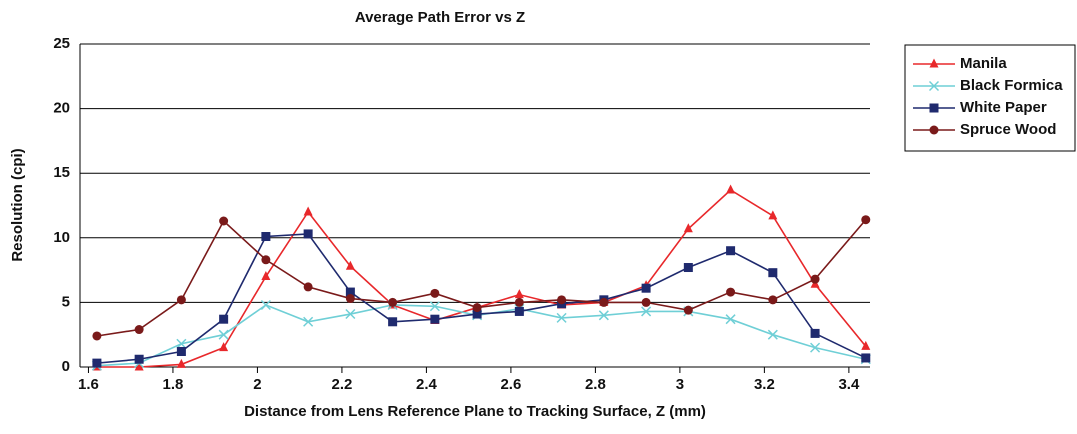 The height and width of the screenshot is (434, 1077). Describe the element at coordinates (680, 384) in the screenshot. I see `x-tick-label: 3` at that location.